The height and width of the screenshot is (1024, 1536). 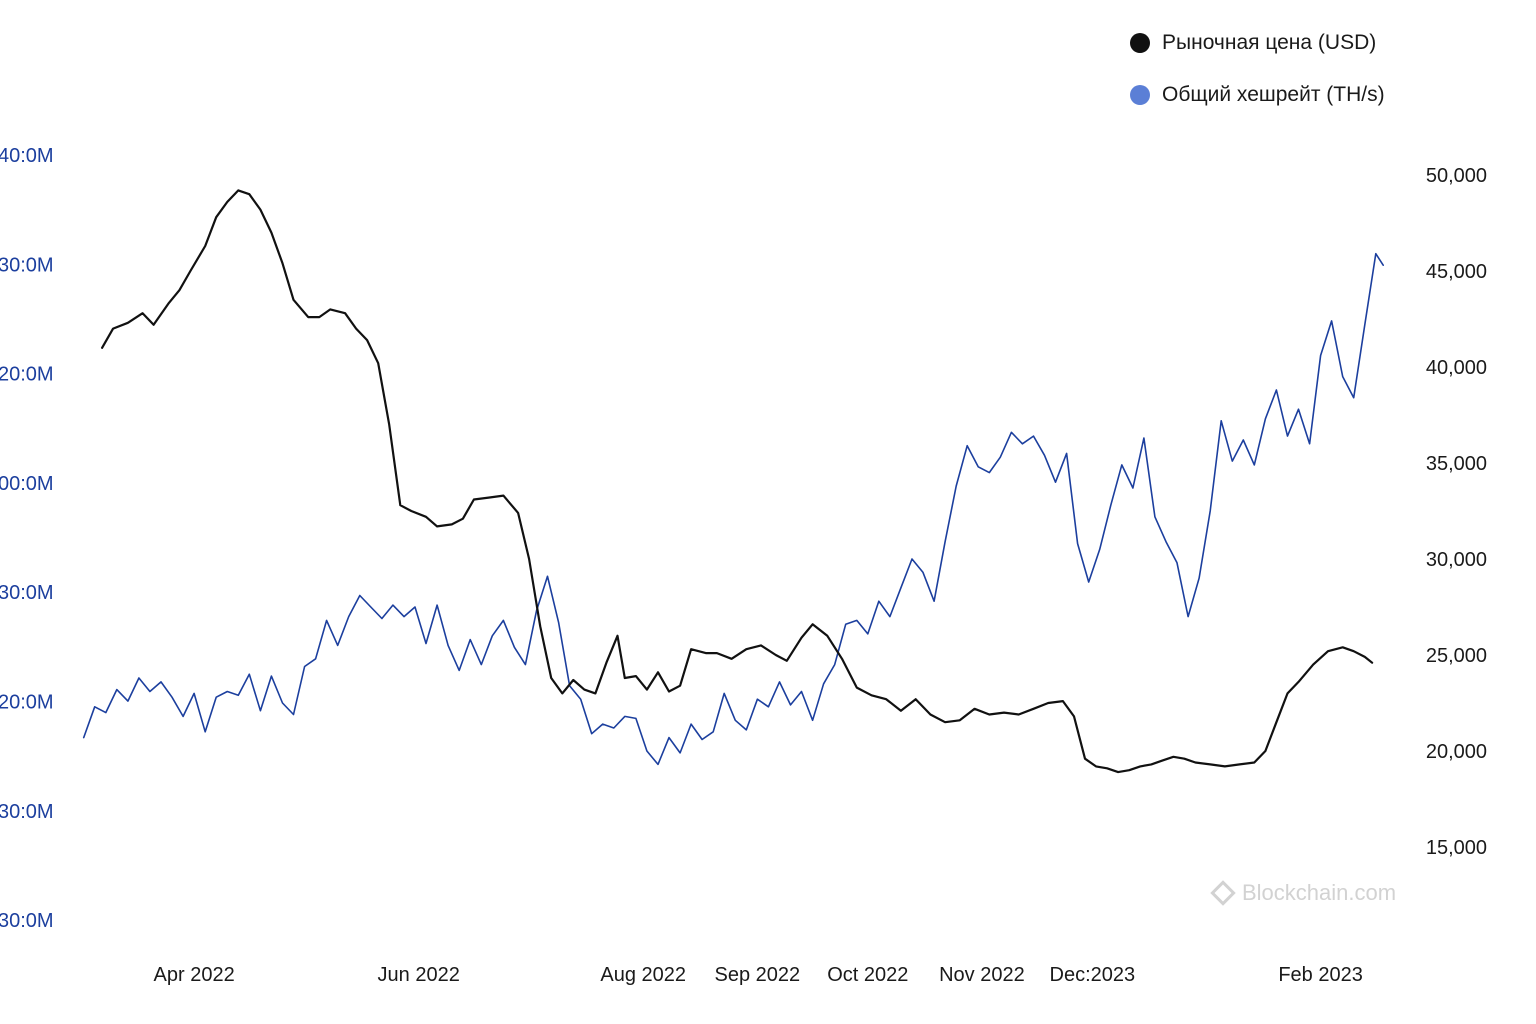 What do you see at coordinates (27, 538) in the screenshot?
I see `left-axis: 40:0M 30:0M 20:0M 00:0M 30:0M 20:0M 30:0M 30:0M` at bounding box center [27, 538].